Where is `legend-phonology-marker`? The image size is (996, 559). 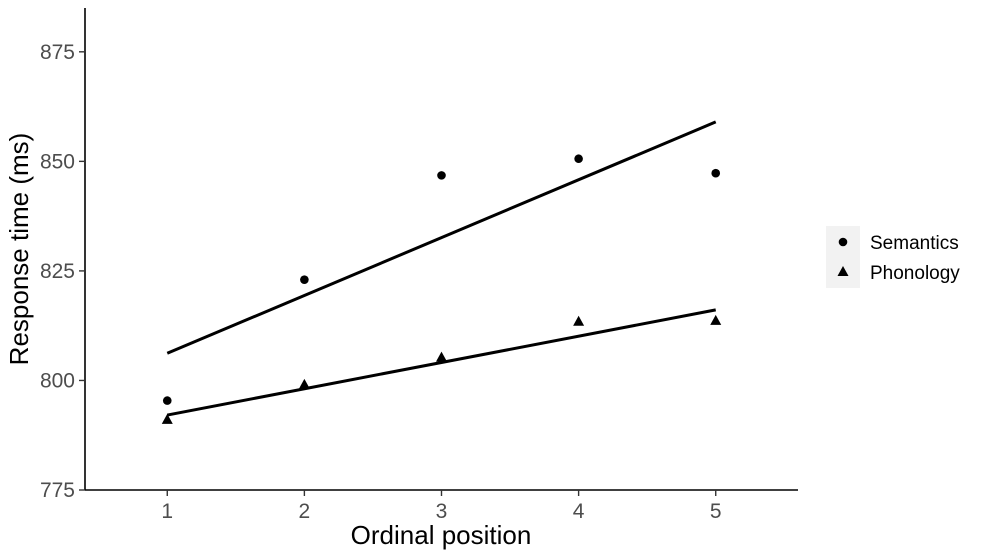
legend-phonology-marker is located at coordinates (843, 271).